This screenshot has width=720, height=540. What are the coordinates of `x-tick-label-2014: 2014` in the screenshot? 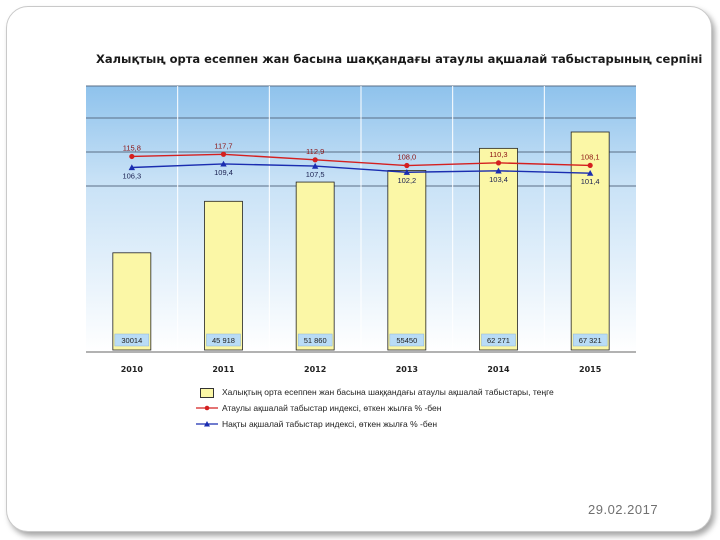 It's located at (498, 369).